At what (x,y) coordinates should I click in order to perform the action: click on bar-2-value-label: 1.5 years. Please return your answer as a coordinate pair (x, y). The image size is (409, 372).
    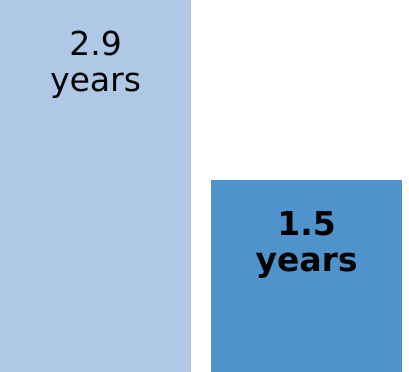
    Looking at the image, I should click on (306, 242).